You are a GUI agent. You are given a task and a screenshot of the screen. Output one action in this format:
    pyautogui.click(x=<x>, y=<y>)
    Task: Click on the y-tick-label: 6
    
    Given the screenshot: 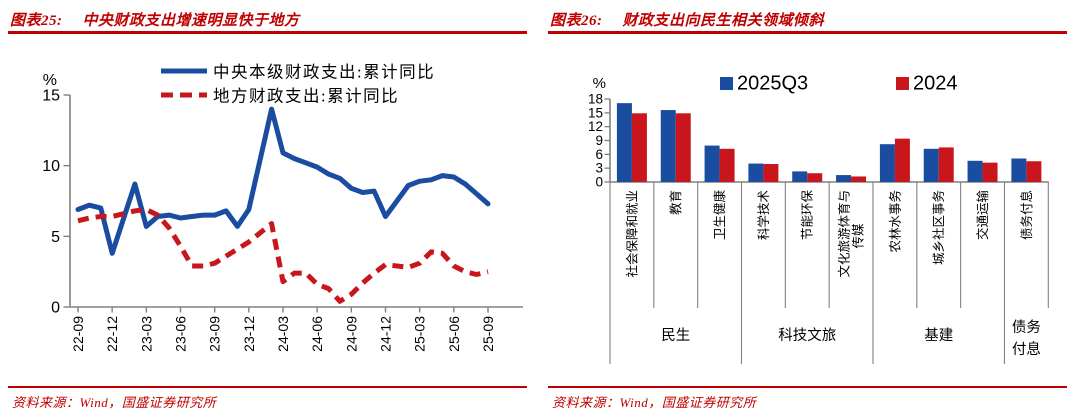 What is the action you would take?
    pyautogui.click(x=599, y=154)
    